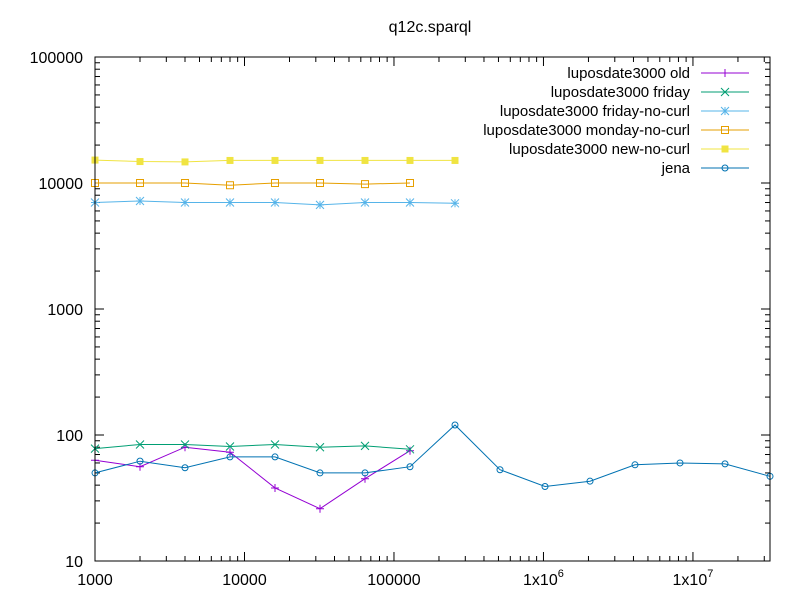  I want to click on y-tick-label: 100, so click(69, 436).